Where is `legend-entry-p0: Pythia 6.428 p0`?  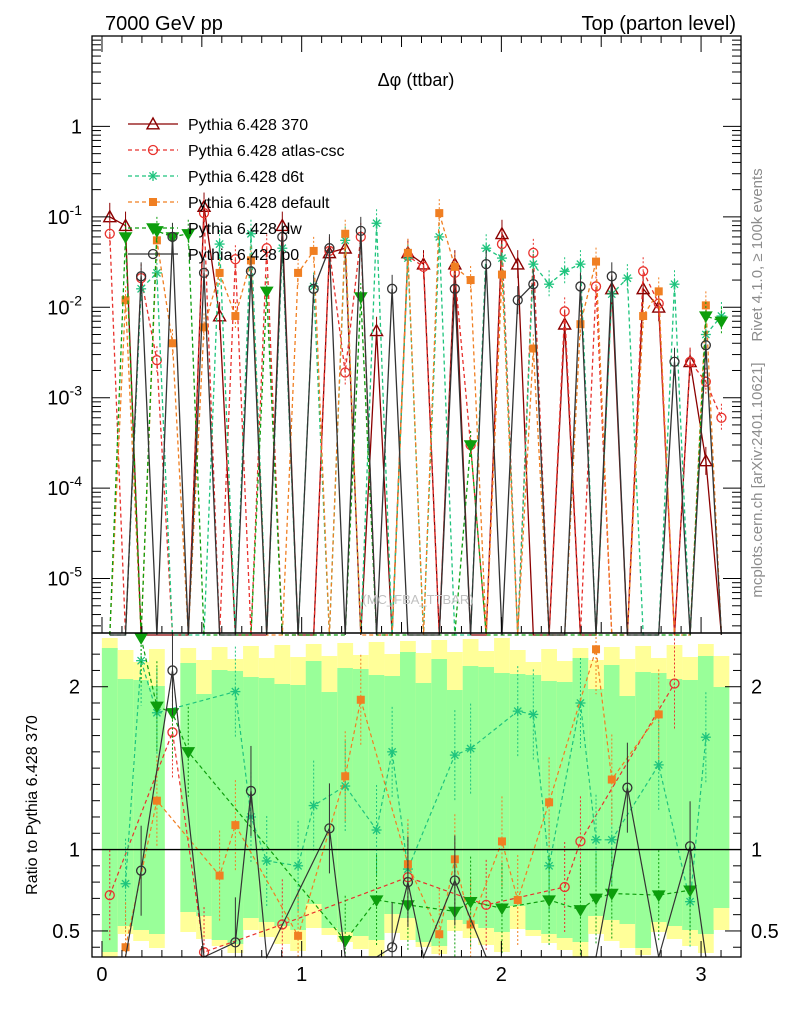
legend-entry-p0: Pythia 6.428 p0 is located at coordinates (213, 255).